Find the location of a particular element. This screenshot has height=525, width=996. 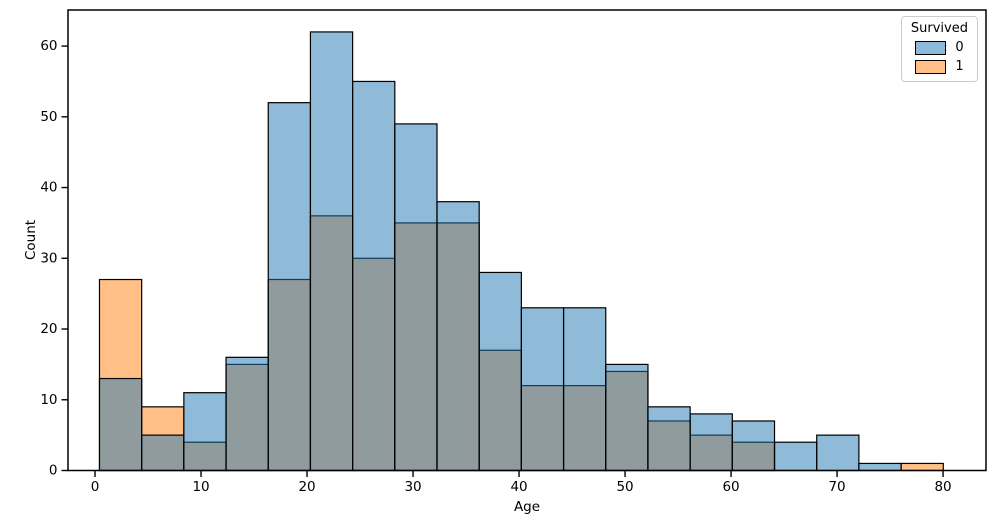

y-axis-label: Count is located at coordinates (31, 240).